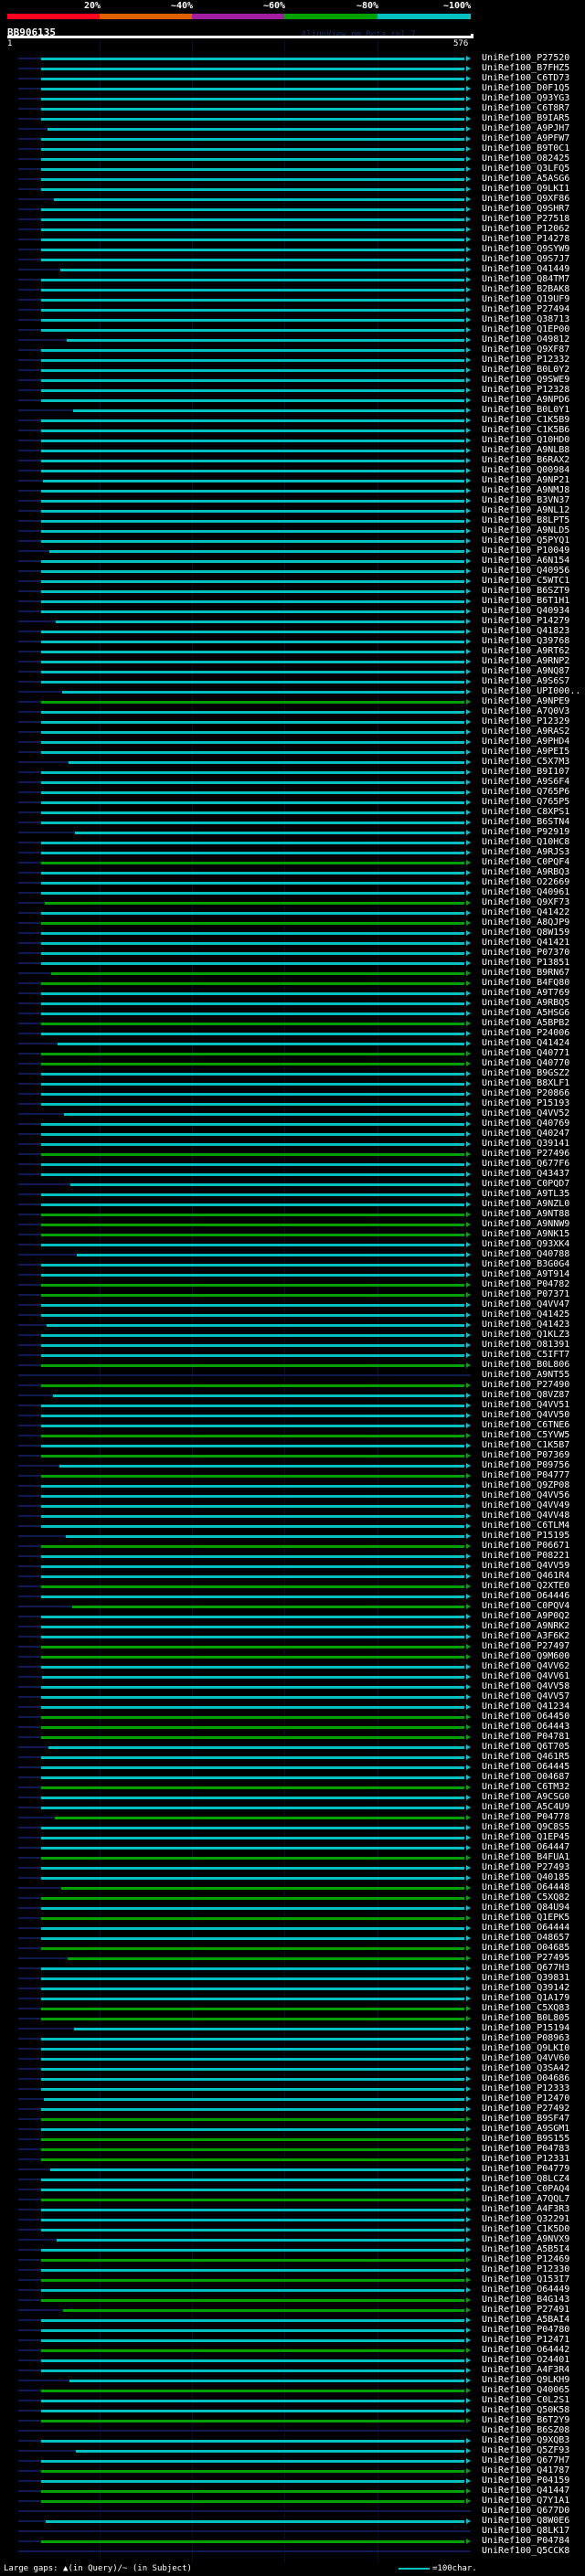 The height and width of the screenshot is (2576, 585). What do you see at coordinates (293, 661) in the screenshot?
I see `hit-row: UniRef100_A9RNP2` at bounding box center [293, 661].